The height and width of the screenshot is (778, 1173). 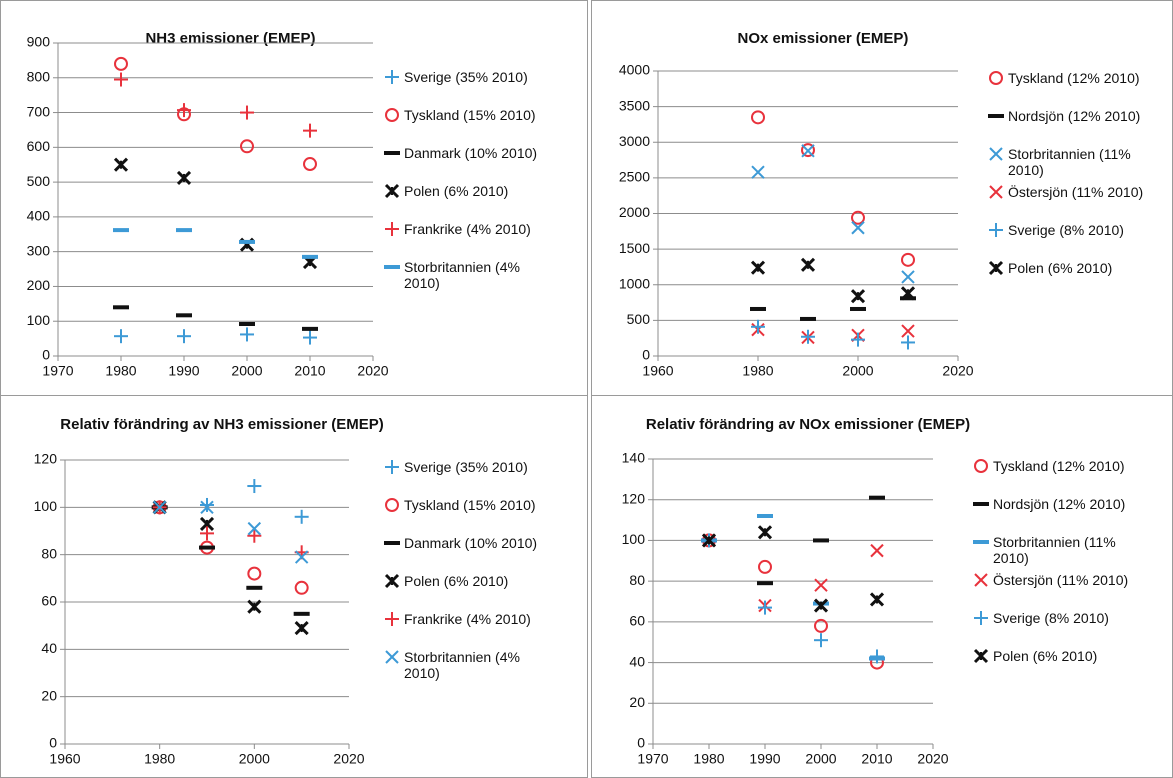 What do you see at coordinates (469, 275) in the screenshot?
I see `legend-item: Storbritannien (4% 2010)` at bounding box center [469, 275].